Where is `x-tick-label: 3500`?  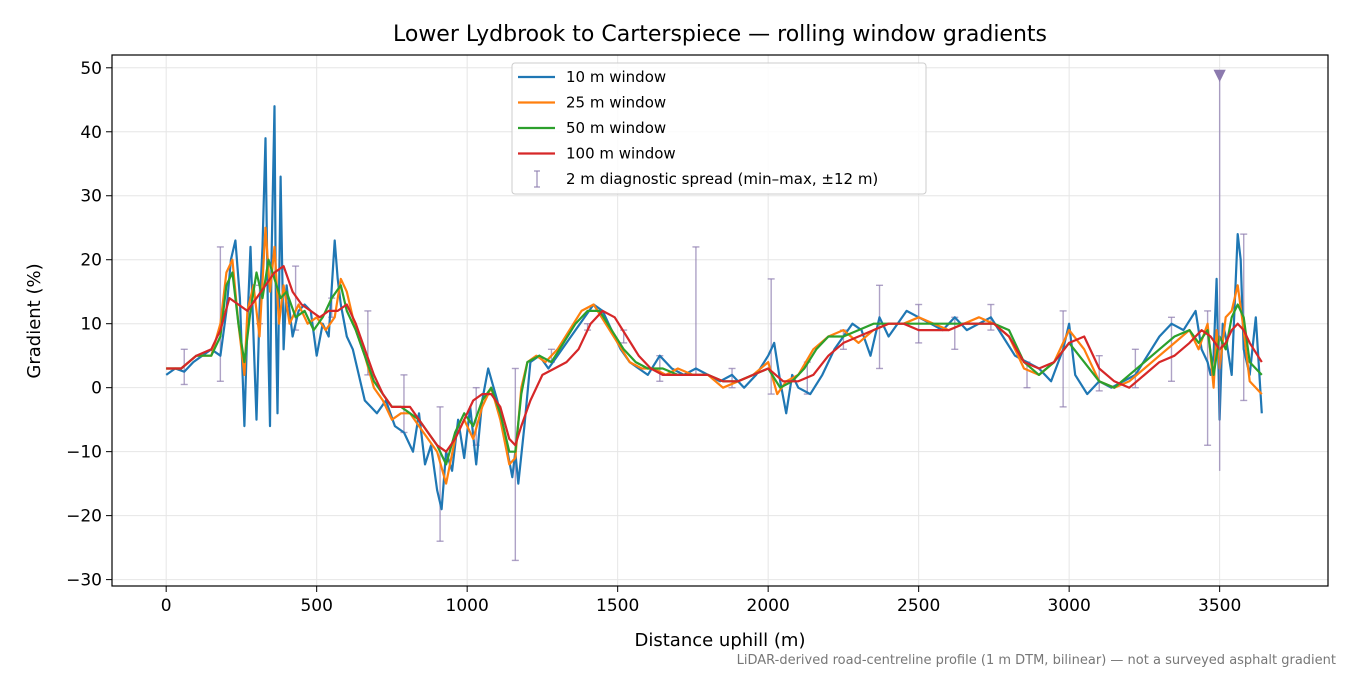 x-tick-label: 3500 is located at coordinates (1219, 606).